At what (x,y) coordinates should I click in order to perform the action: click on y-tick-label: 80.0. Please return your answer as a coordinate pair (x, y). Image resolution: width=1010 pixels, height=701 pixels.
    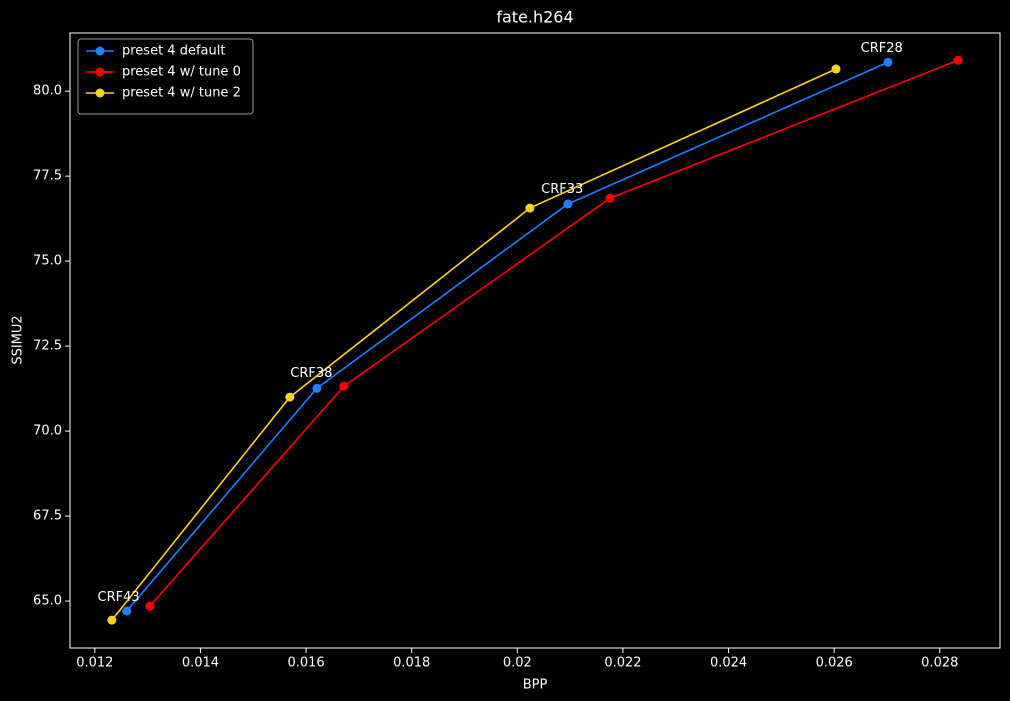
    Looking at the image, I should click on (47, 91).